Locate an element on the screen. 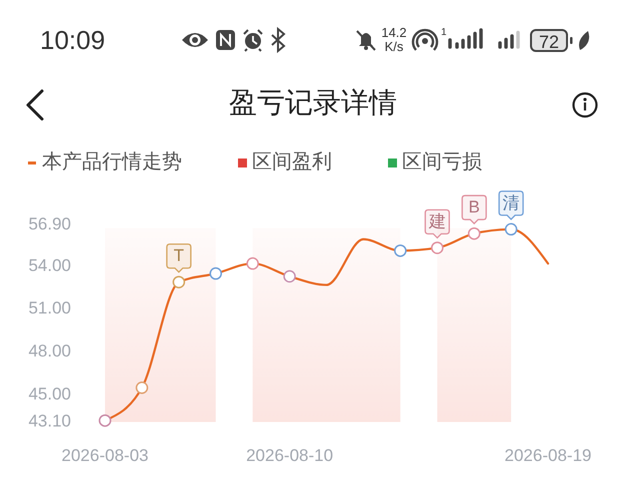  data-label: B is located at coordinates (474, 208).